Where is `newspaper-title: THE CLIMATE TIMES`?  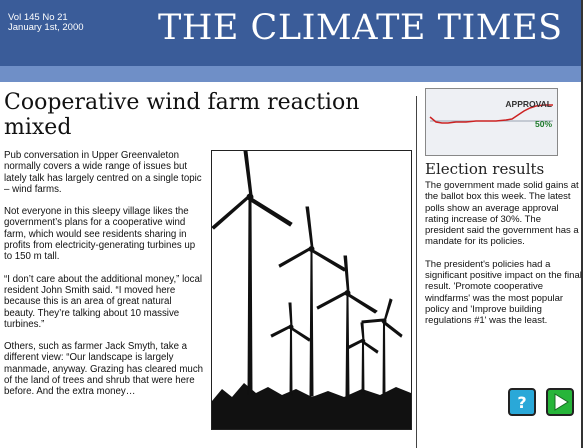 newspaper-title: THE CLIMATE TIMES is located at coordinates (360, 28).